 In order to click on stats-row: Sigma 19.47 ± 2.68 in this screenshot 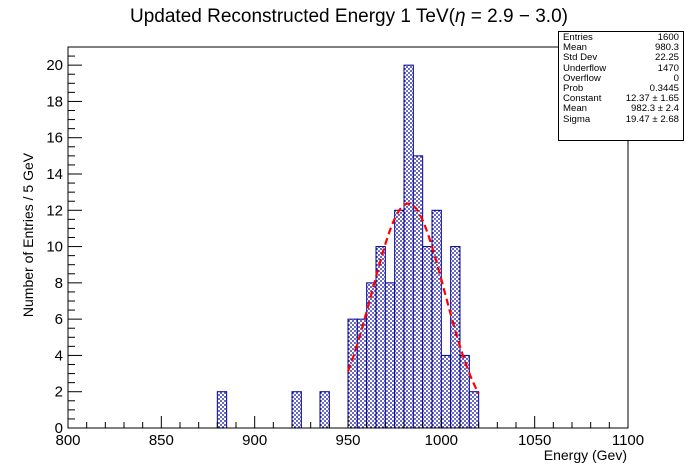, I will do `click(621, 119)`.